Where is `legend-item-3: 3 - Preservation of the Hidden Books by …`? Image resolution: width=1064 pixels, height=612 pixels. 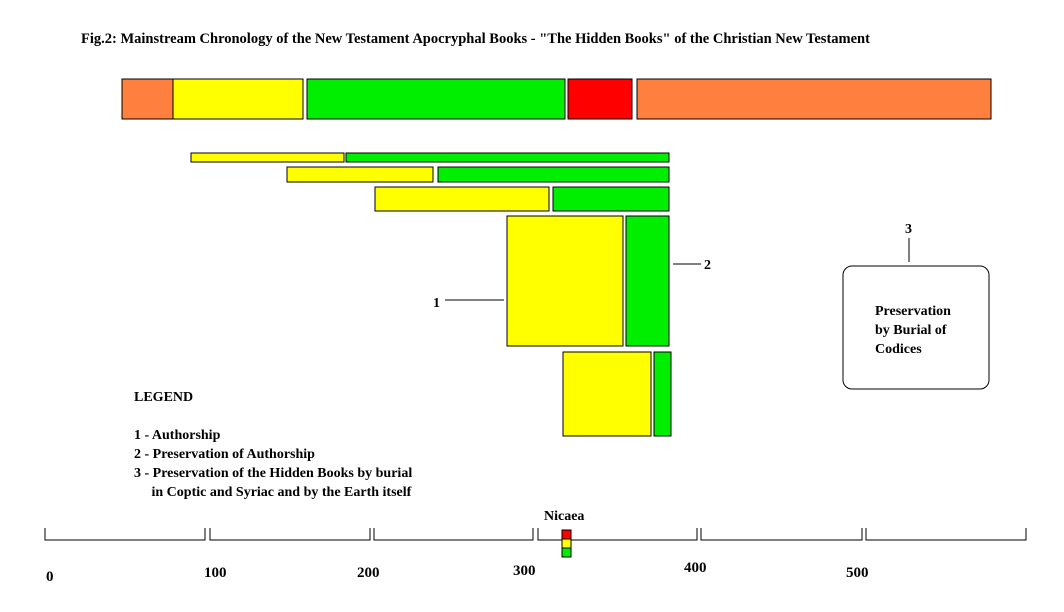
legend-item-3: 3 - Preservation of the Hidden Books by … is located at coordinates (273, 473).